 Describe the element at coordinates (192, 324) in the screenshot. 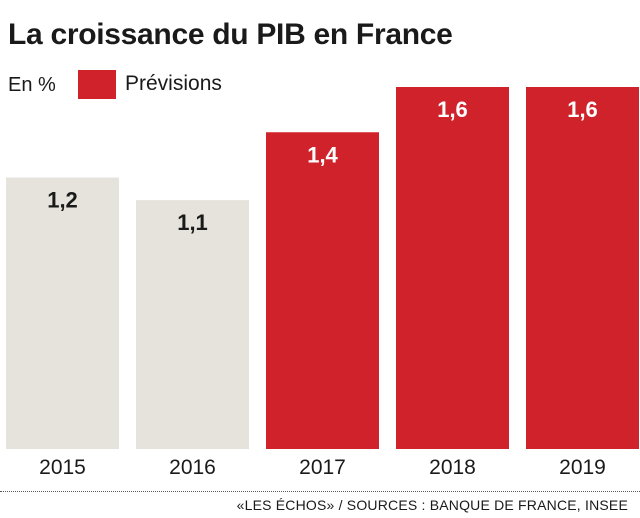

I see `bar-2016` at that location.